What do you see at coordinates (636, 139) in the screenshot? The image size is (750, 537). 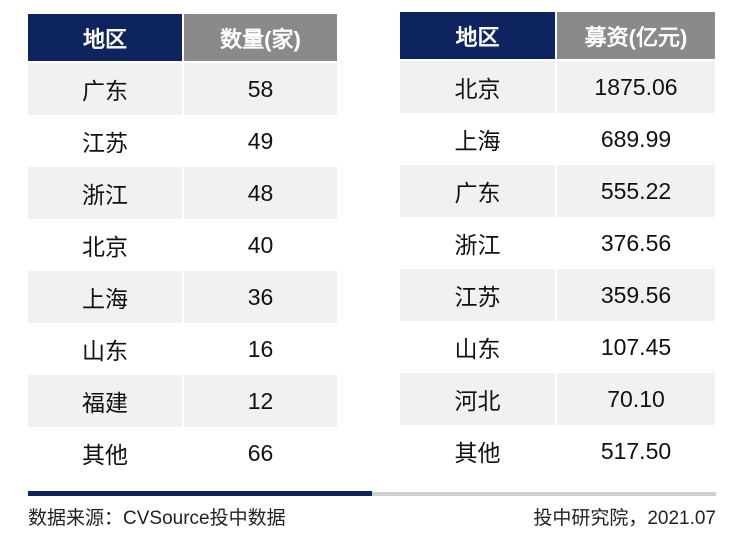 I see `value-cell: 689.99` at bounding box center [636, 139].